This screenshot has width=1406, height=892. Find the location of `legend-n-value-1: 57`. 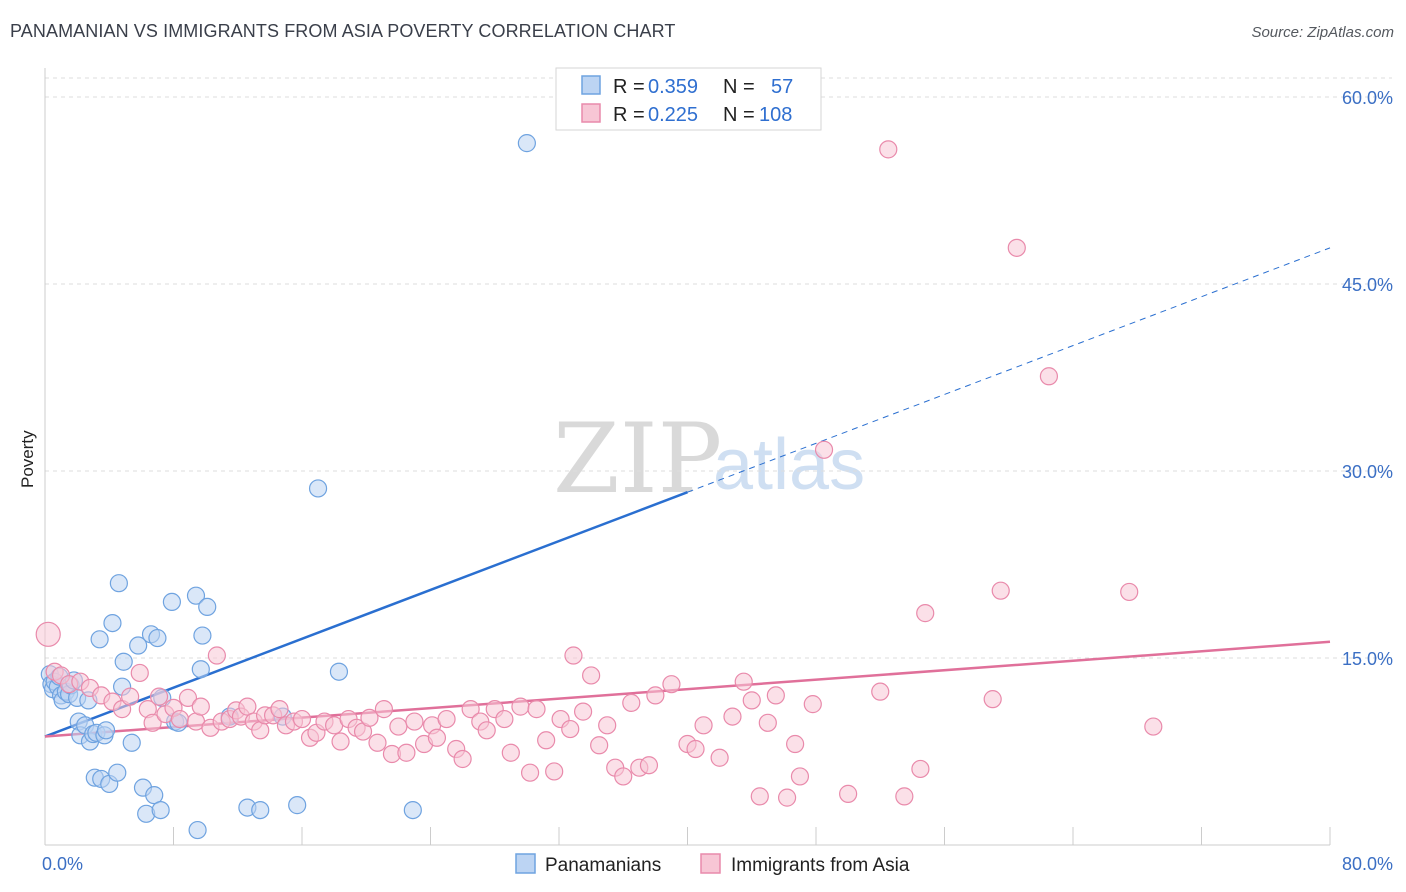

legend-n-value-1: 57 is located at coordinates (782, 87).